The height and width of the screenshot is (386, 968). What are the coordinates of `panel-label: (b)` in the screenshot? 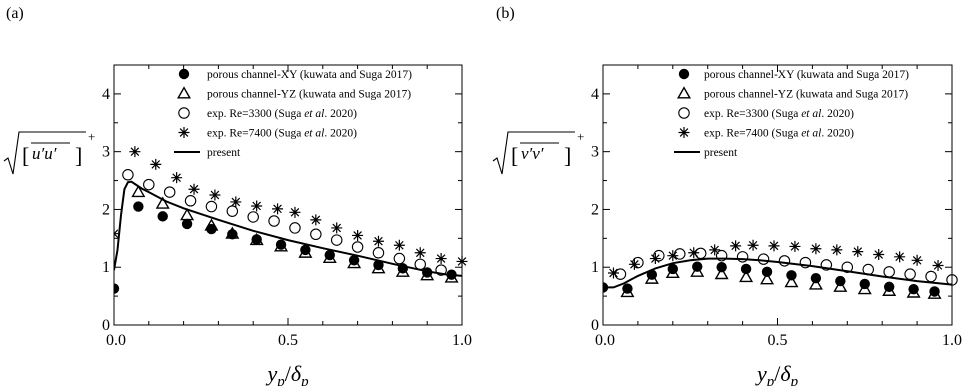 It's located at (505, 13).